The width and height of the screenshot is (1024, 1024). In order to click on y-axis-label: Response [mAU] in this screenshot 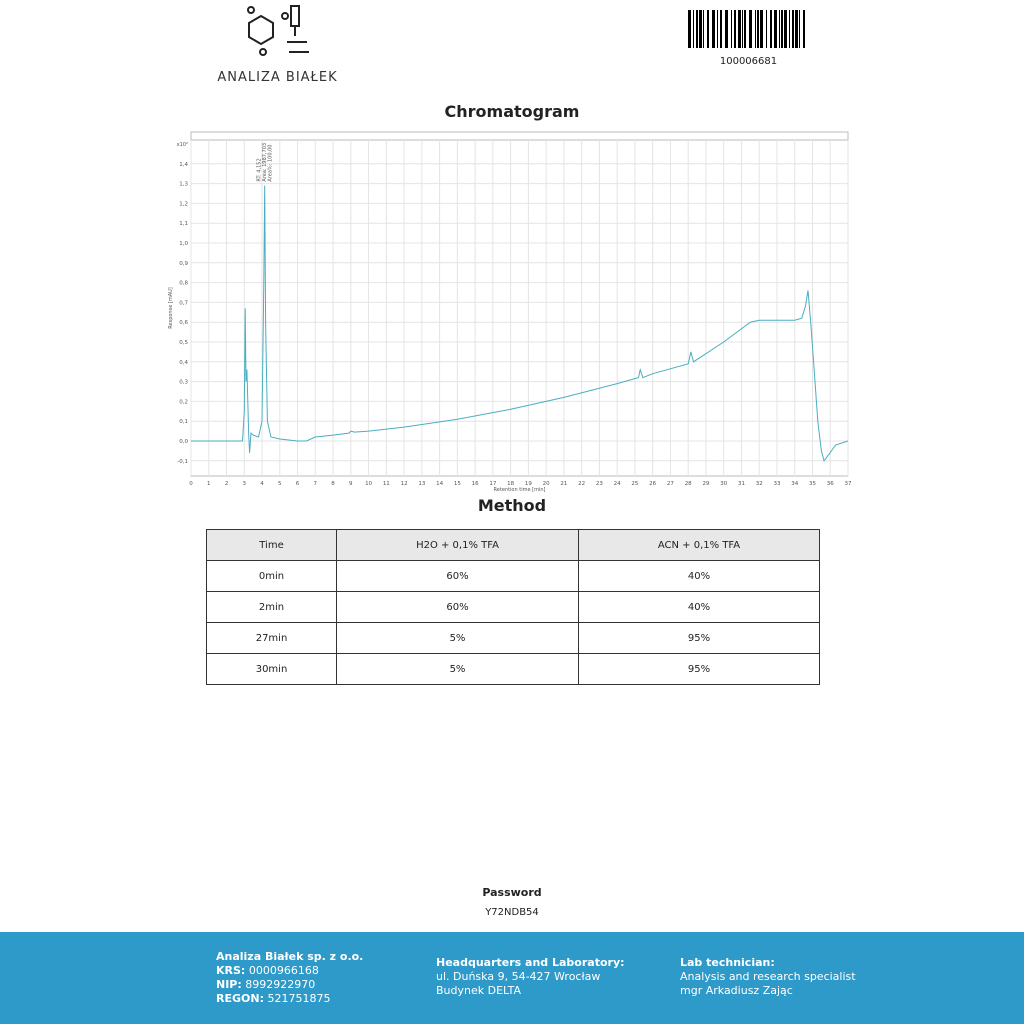, I will do `click(171, 308)`.